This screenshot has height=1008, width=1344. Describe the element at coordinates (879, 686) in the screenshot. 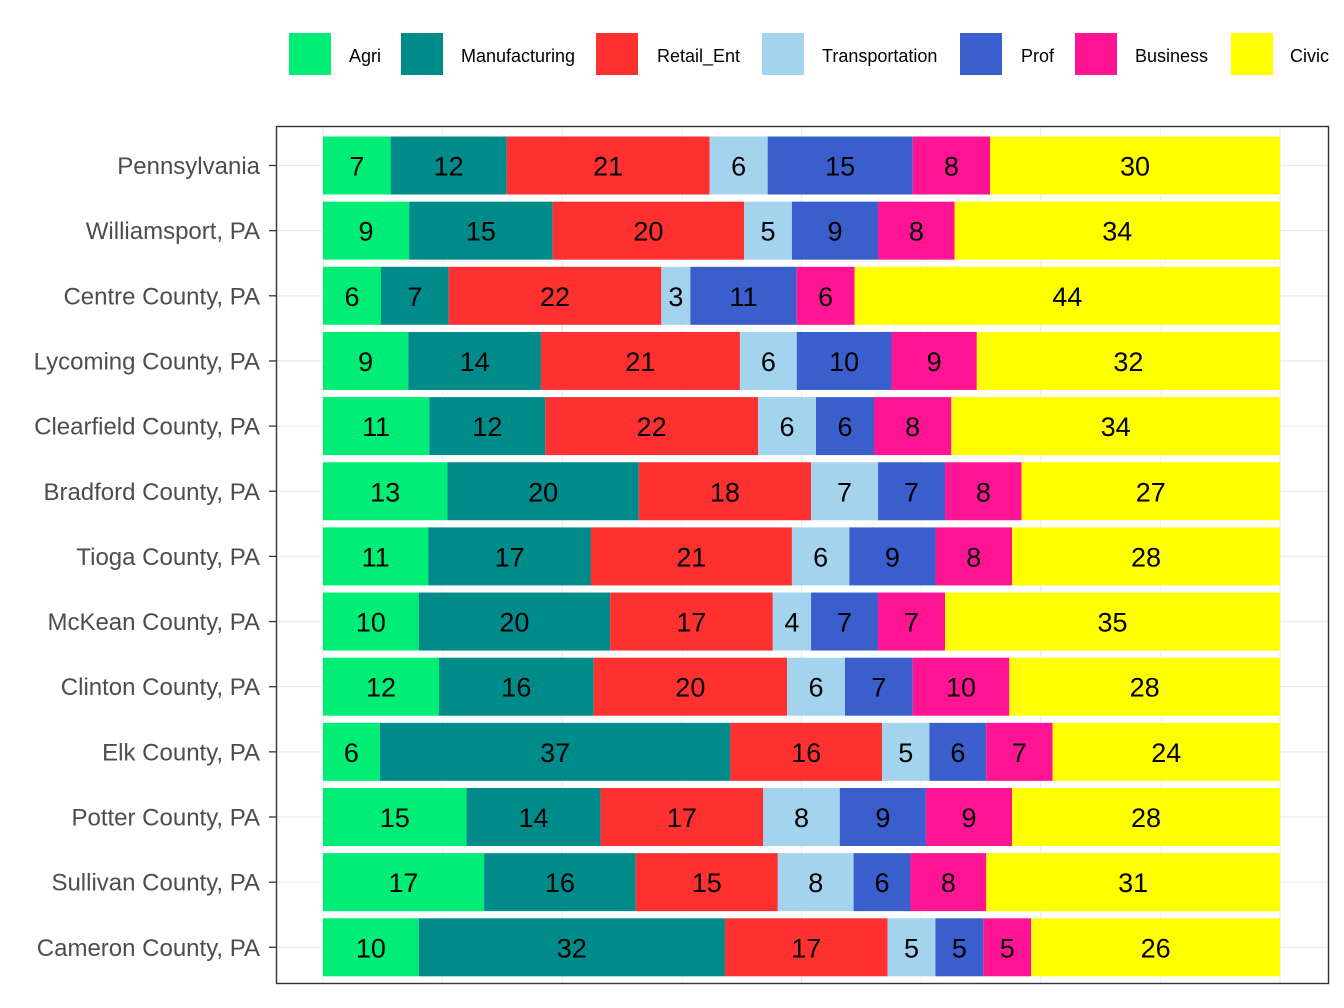

I see `bar-prof-clinton-county-pa` at that location.